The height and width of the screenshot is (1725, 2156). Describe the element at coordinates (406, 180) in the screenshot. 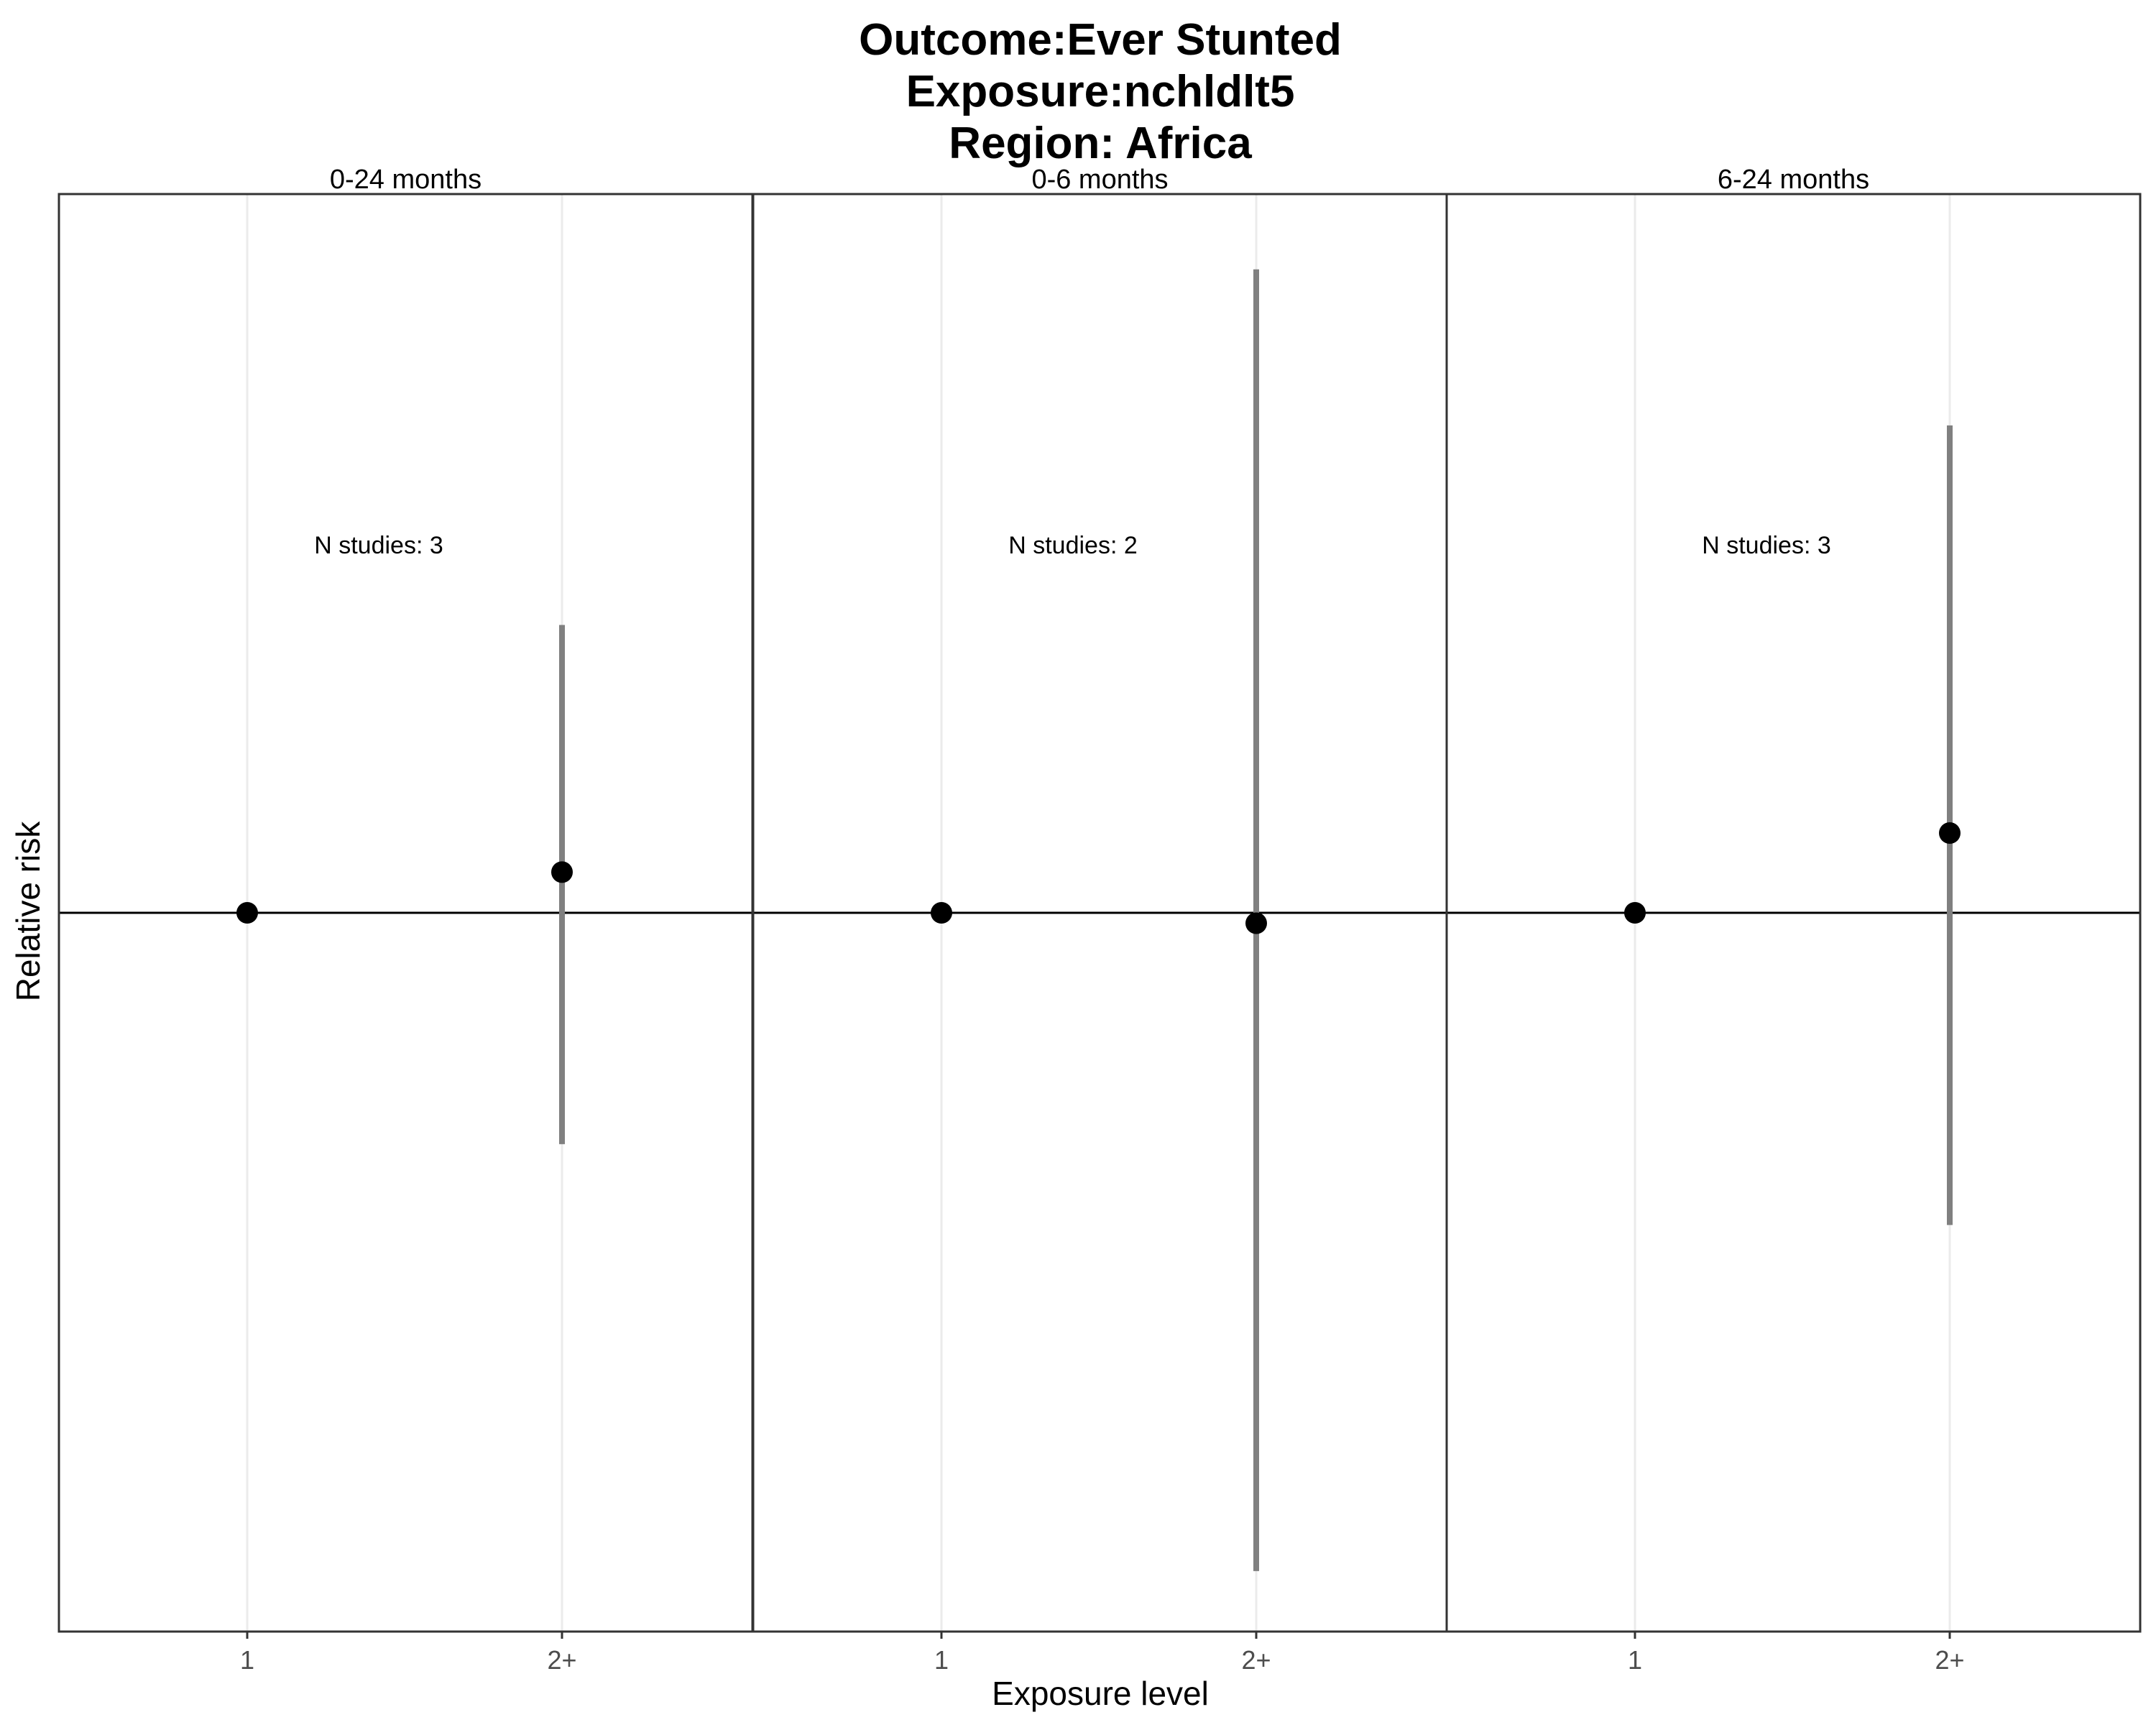

I see `facet-strip-label: 0-24 months` at that location.